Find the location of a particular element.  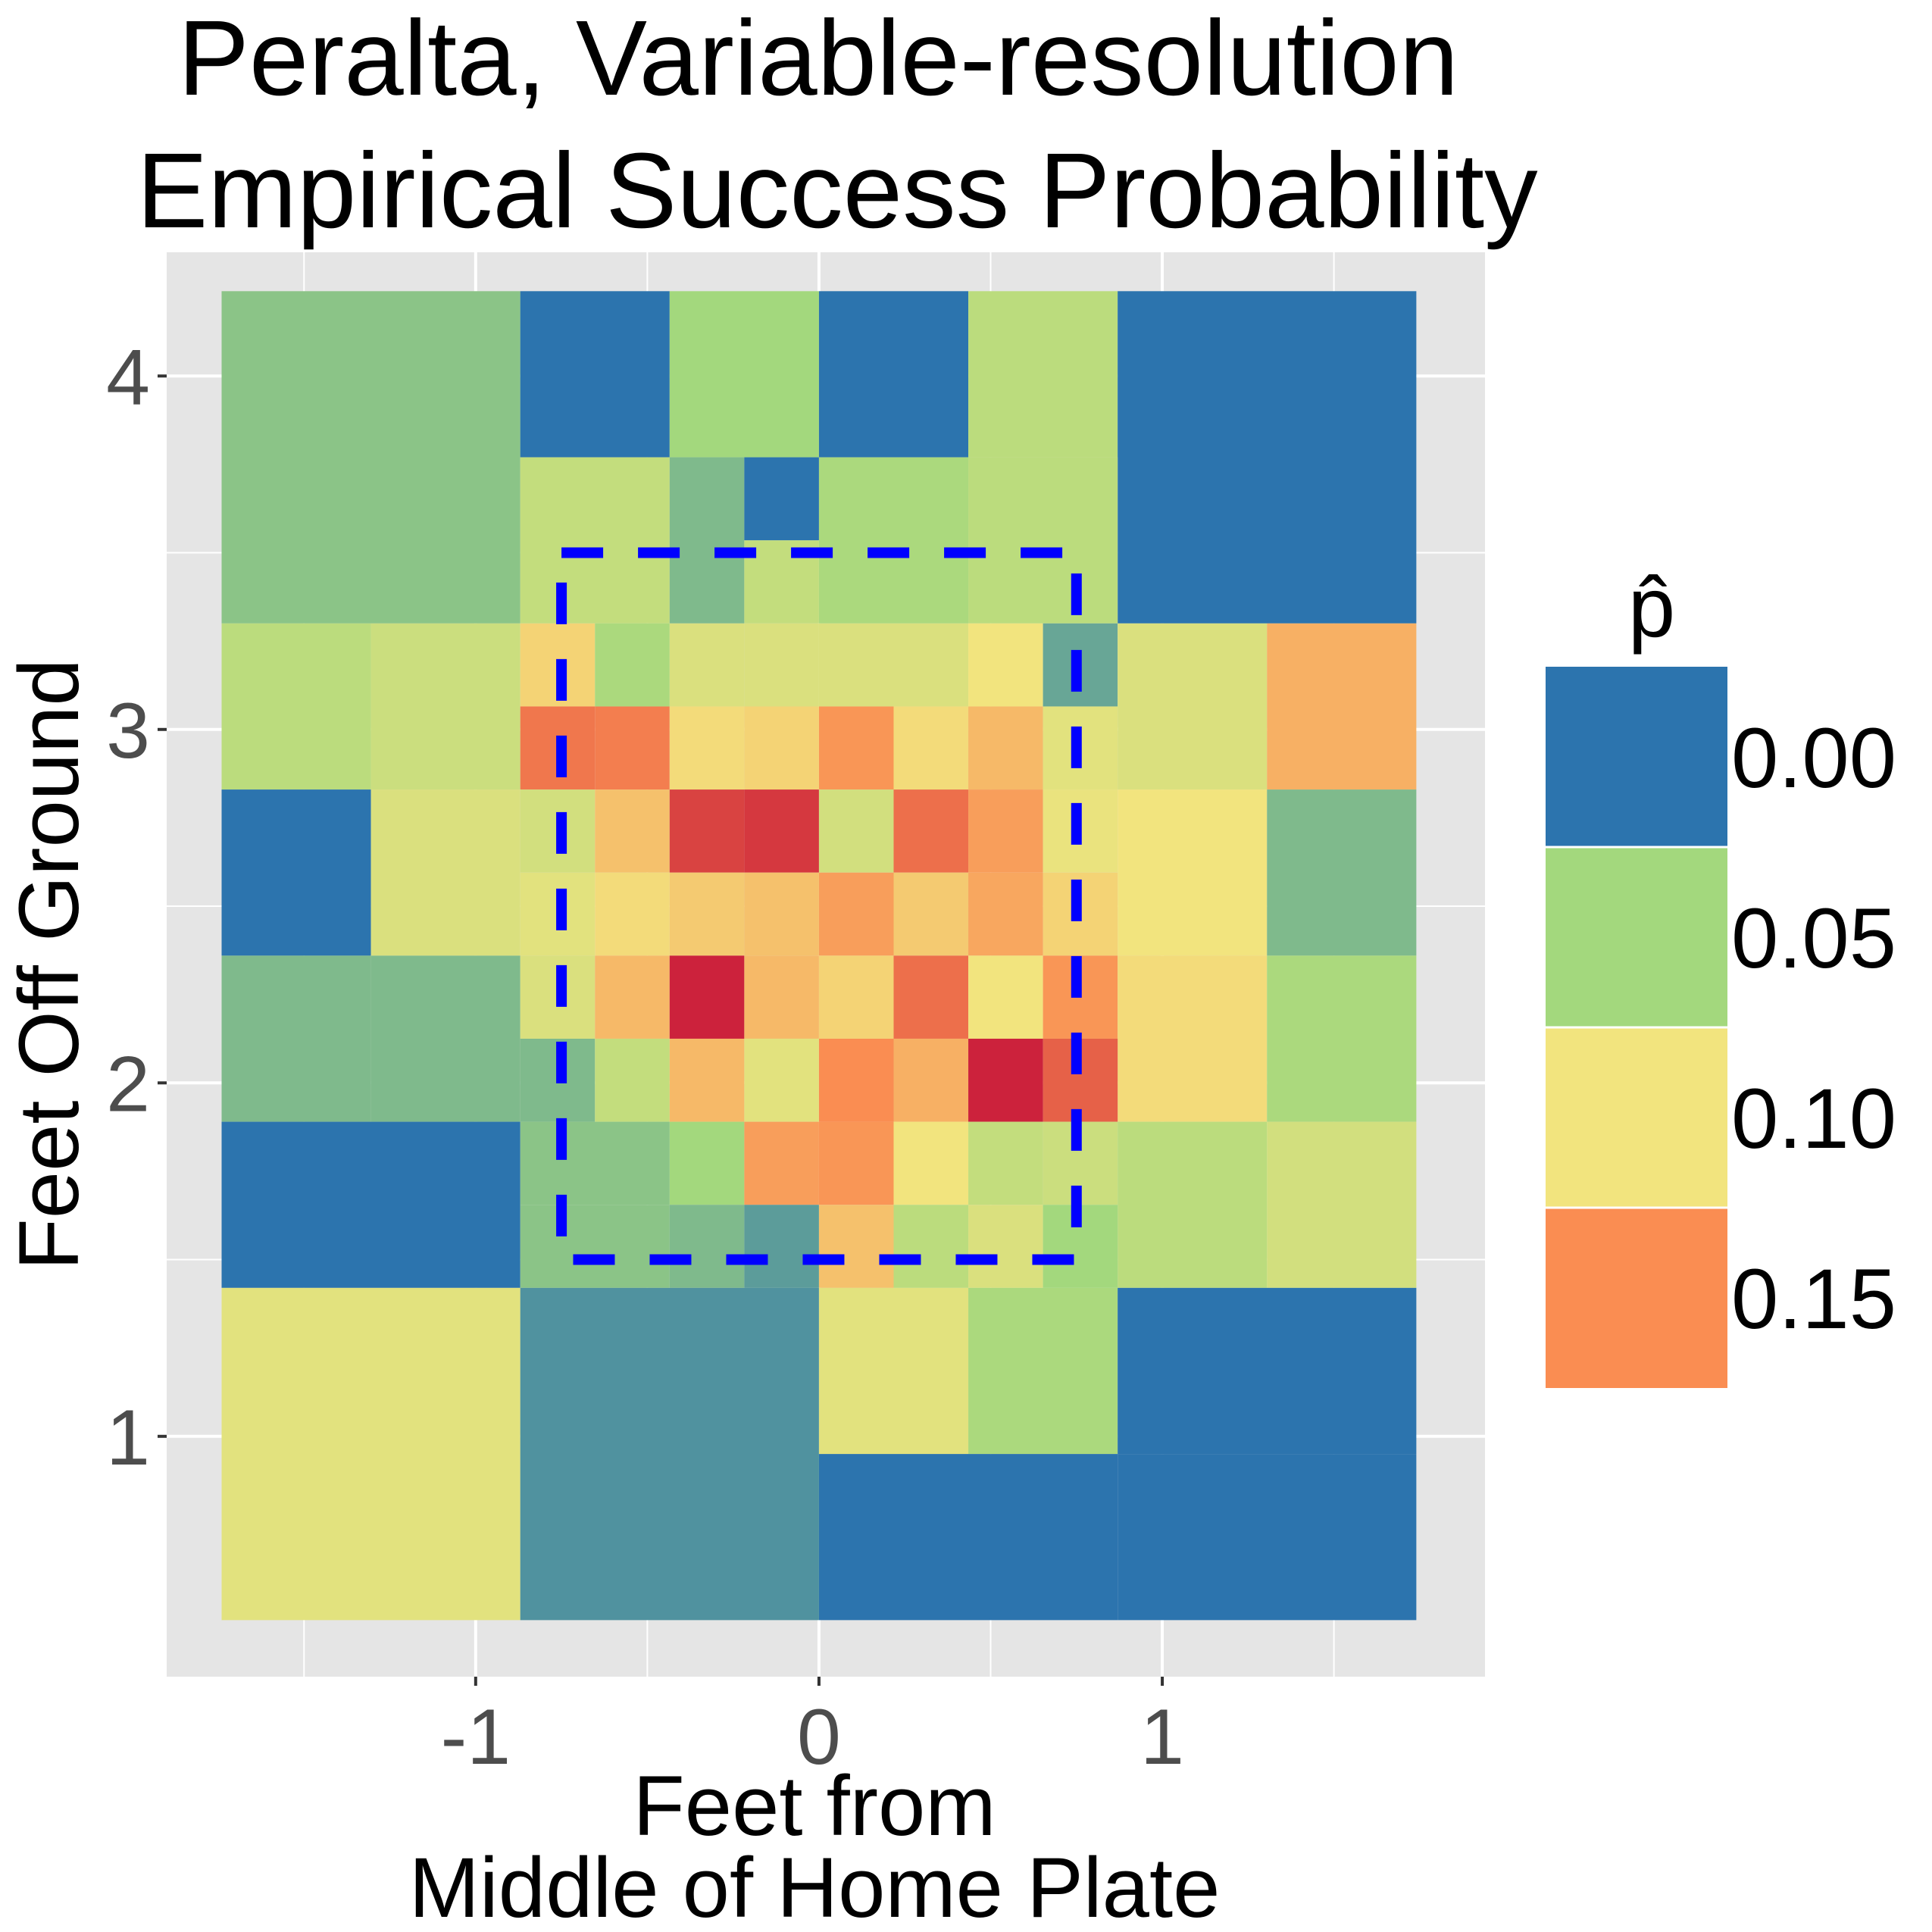

strike-zone-box is located at coordinates (819, 906).